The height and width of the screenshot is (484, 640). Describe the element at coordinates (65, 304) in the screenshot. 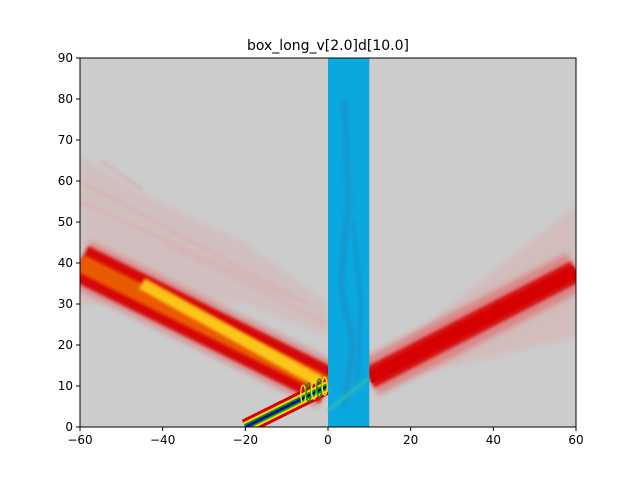

I see `y-tick-label: 30` at that location.